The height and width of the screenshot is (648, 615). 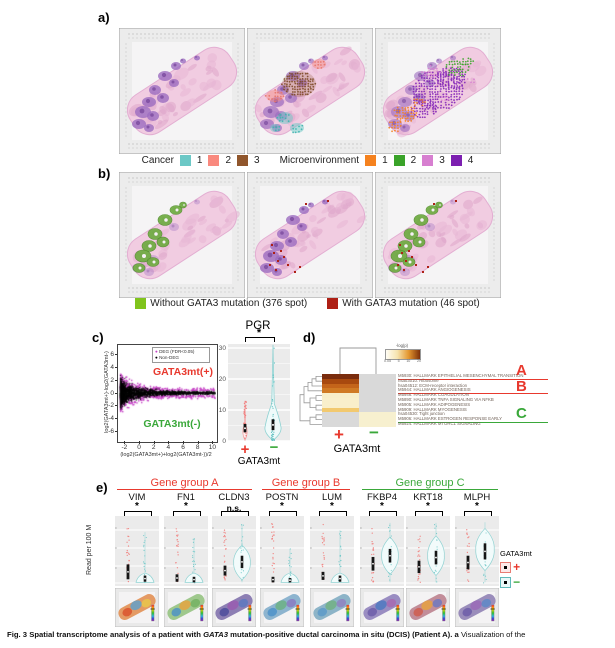 What do you see at coordinates (398, 361) in the screenshot?
I see `colorbar-tick-5: 5` at bounding box center [398, 361].